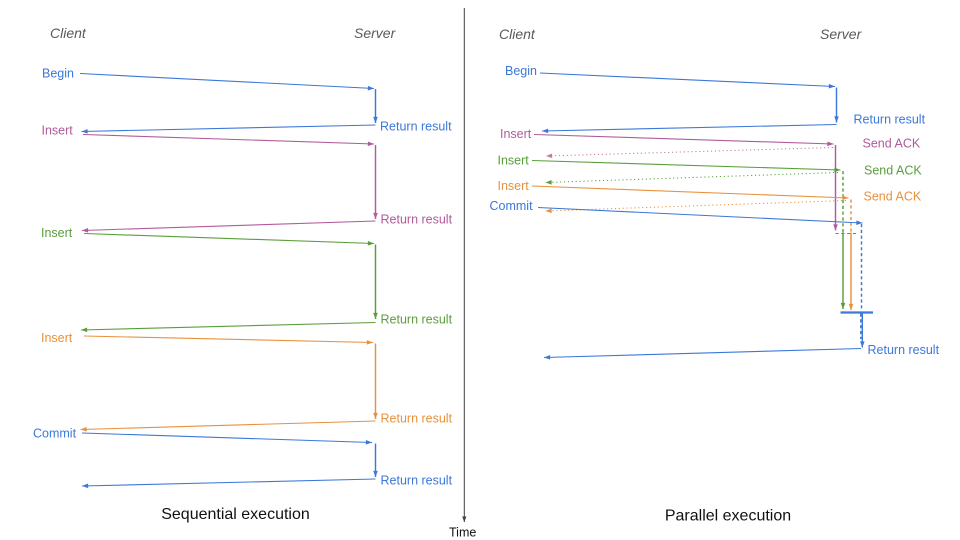 The width and height of the screenshot is (960, 540). I want to click on left-caption: Sequential execution, so click(235, 514).